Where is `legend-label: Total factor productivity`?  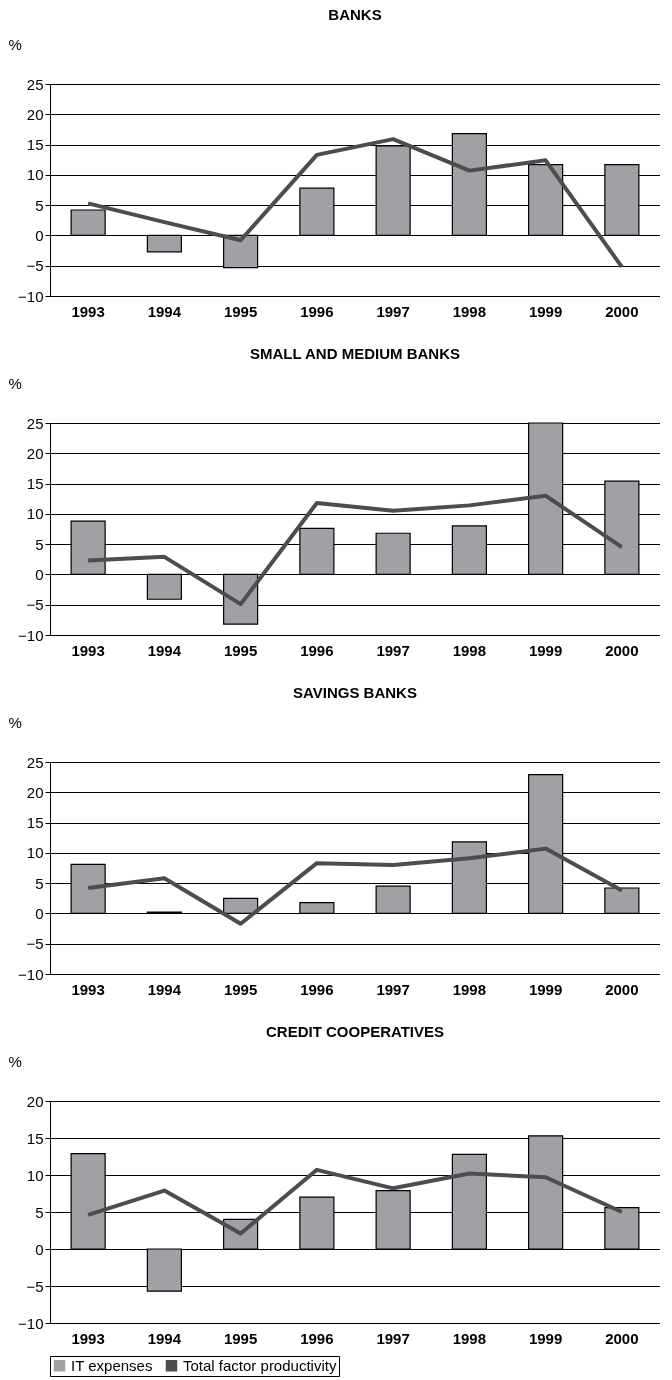
legend-label: Total factor productivity is located at coordinates (260, 1365).